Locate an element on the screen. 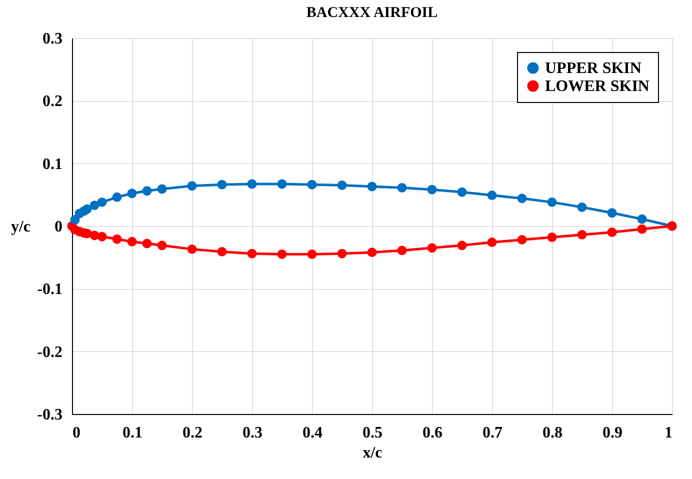  x-tick-label: 0.6 is located at coordinates (432, 433).